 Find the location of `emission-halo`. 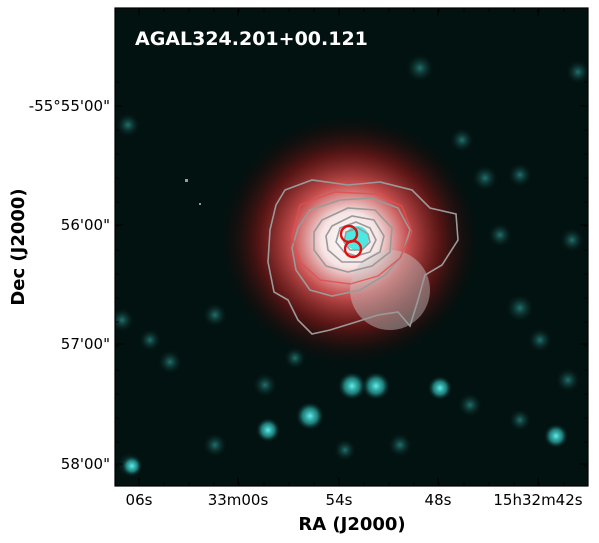

emission-halo is located at coordinates (390, 290).